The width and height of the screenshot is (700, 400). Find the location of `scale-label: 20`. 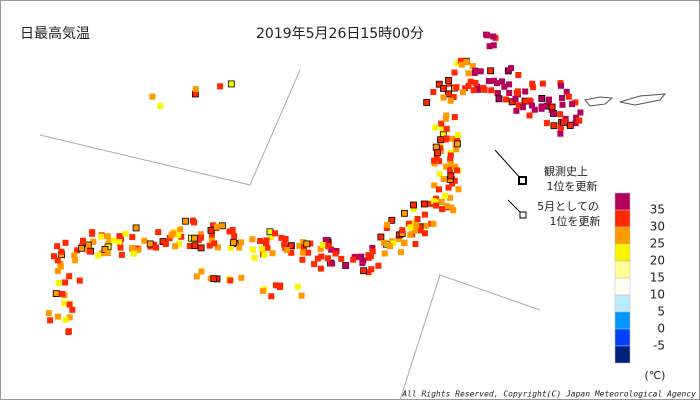

scale-label: 20 is located at coordinates (657, 261).